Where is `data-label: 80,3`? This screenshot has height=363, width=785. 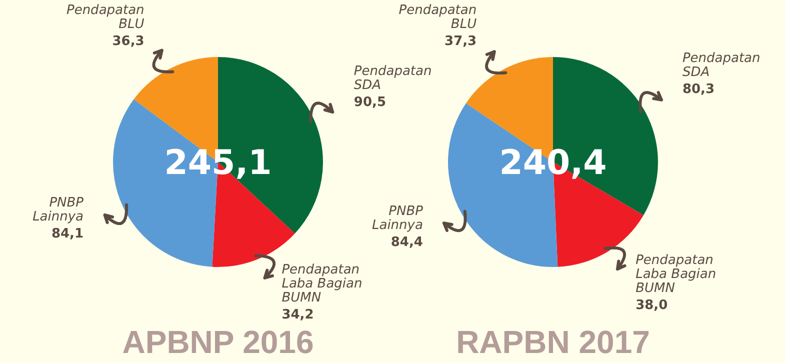
data-label: 80,3 is located at coordinates (698, 89).